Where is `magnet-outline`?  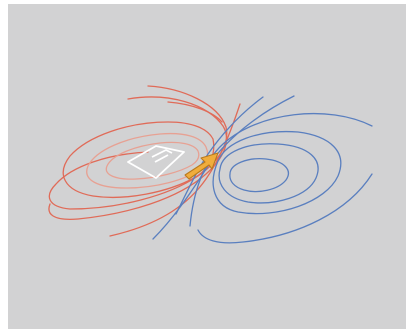
magnet-outline is located at coordinates (156, 162).